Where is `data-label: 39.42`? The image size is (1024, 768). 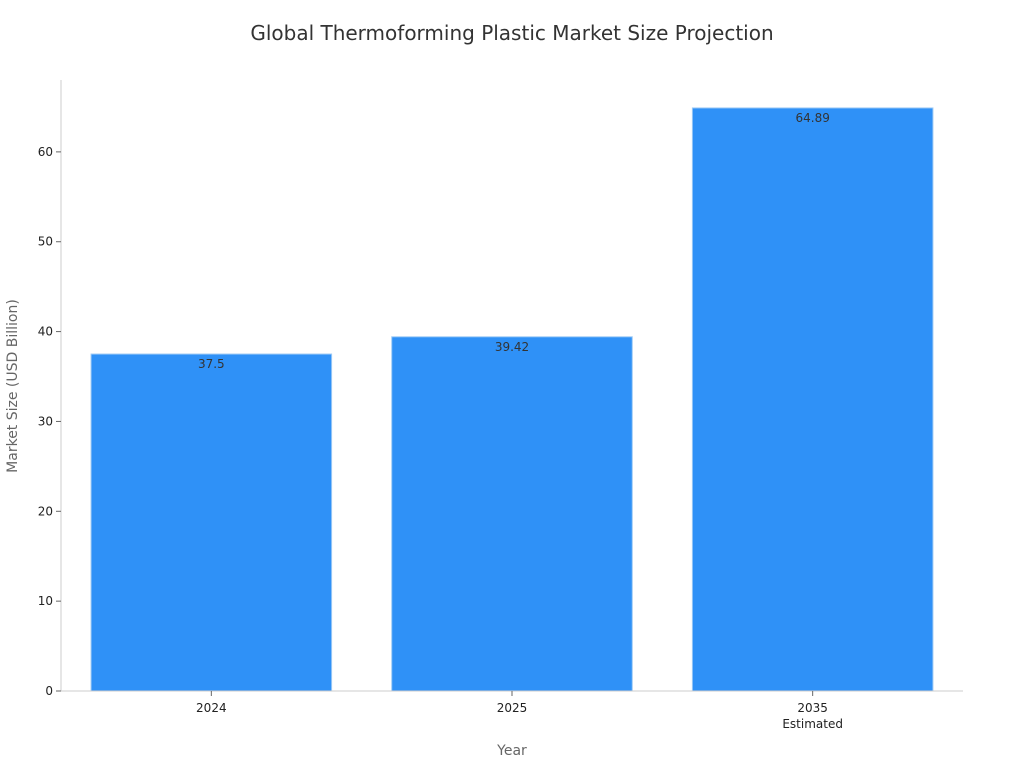 data-label: 39.42 is located at coordinates (512, 347).